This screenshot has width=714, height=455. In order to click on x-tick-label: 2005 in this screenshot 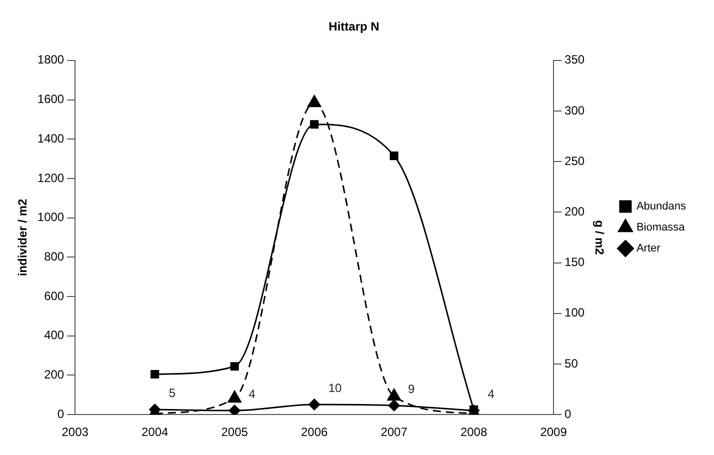, I will do `click(234, 432)`.